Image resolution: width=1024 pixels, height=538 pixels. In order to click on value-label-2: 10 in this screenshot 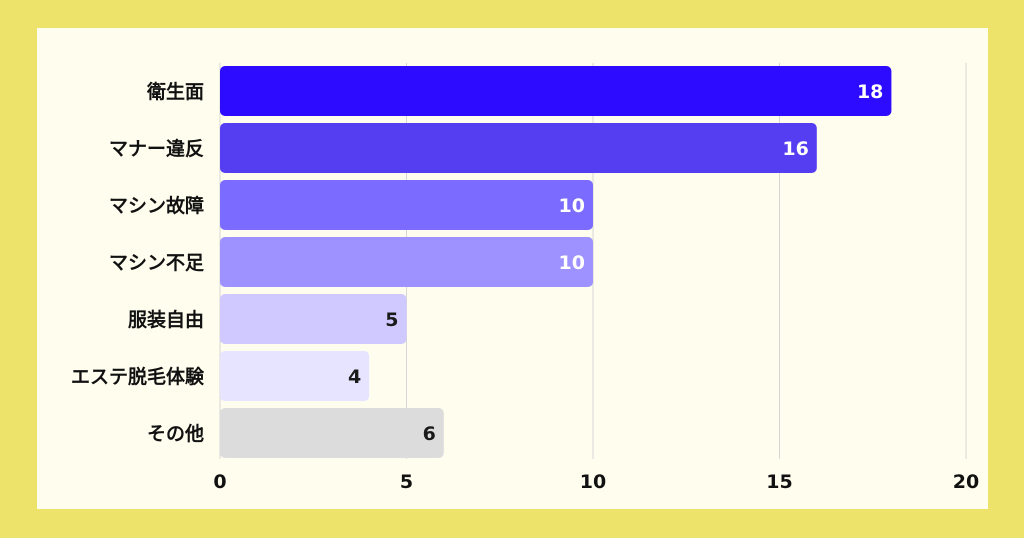, I will do `click(572, 206)`.